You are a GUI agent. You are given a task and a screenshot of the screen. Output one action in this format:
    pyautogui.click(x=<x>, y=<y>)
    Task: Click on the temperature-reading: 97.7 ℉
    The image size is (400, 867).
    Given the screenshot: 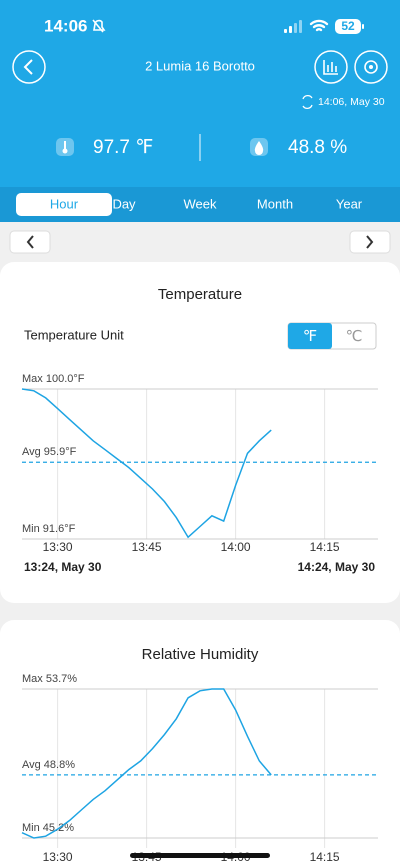 What is the action you would take?
    pyautogui.click(x=123, y=147)
    